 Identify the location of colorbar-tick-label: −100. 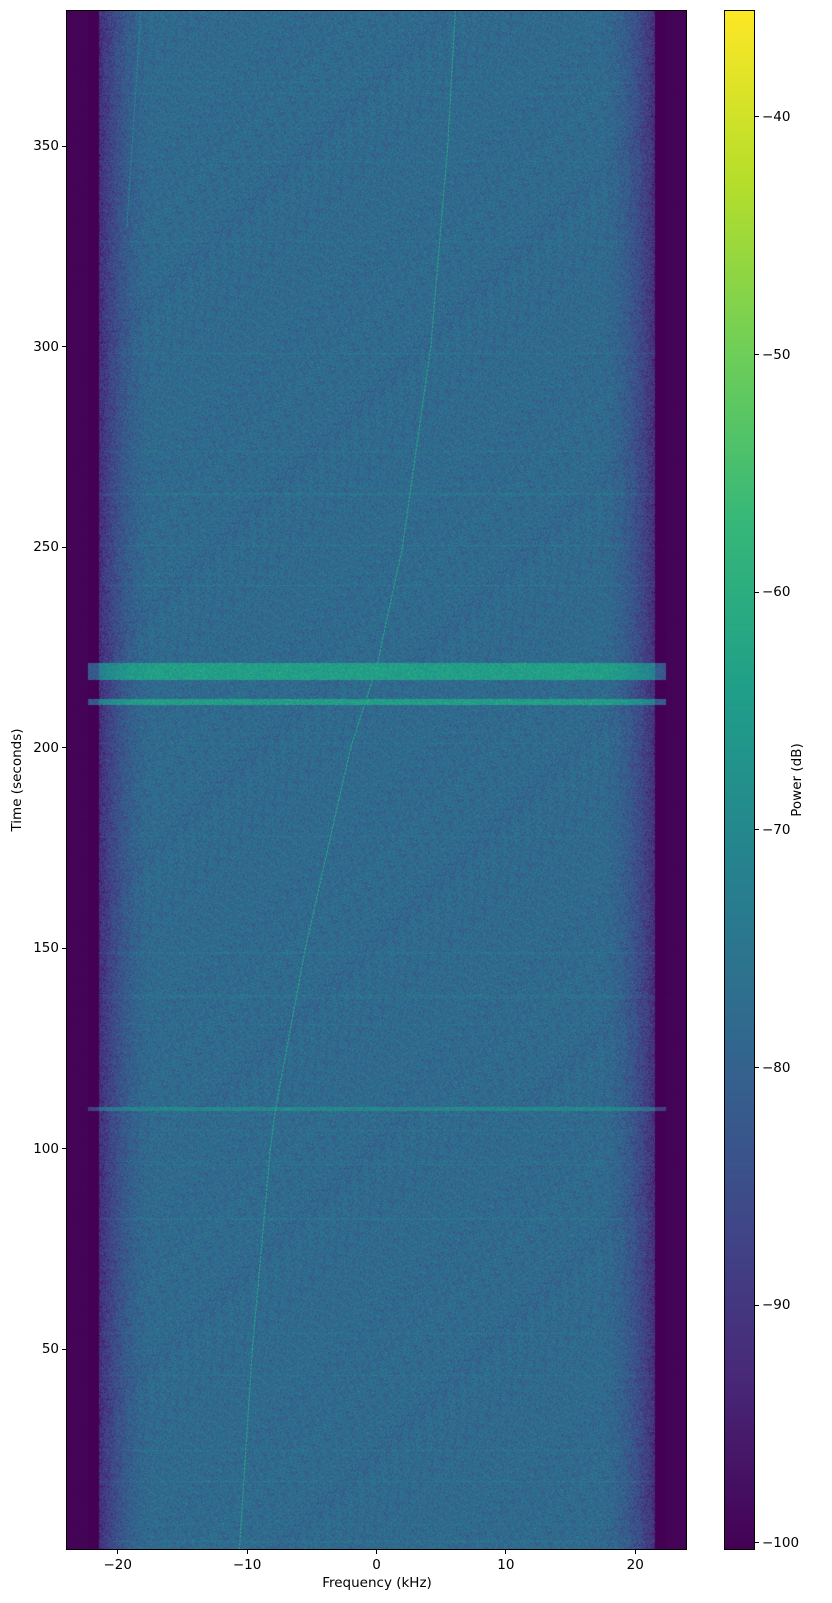
(781, 1542).